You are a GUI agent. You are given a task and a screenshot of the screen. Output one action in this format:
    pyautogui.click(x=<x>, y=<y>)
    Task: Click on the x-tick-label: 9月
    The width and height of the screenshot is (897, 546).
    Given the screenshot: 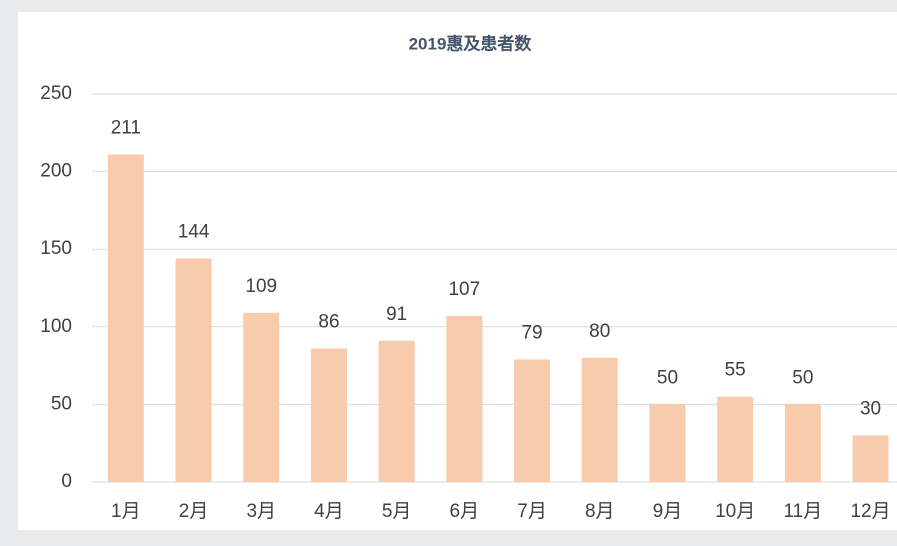 What is the action you would take?
    pyautogui.click(x=668, y=511)
    